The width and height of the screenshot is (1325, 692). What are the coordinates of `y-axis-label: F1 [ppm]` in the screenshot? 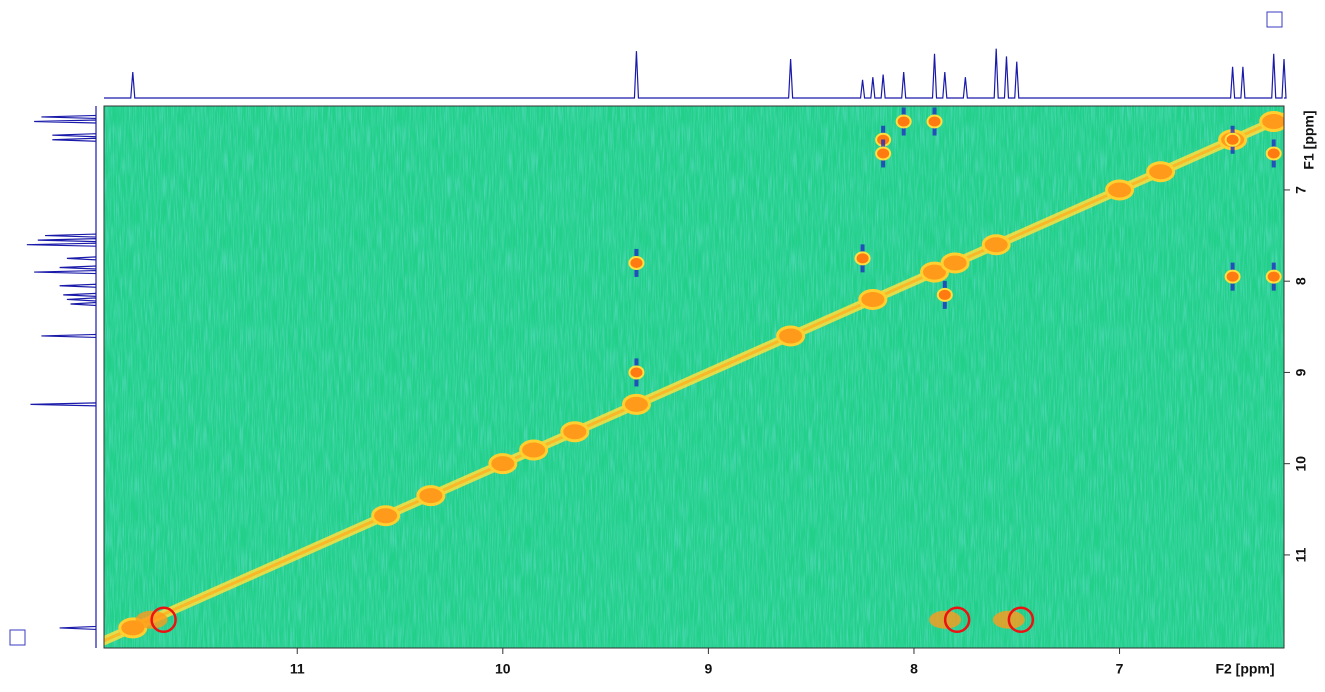 It's located at (1309, 139).